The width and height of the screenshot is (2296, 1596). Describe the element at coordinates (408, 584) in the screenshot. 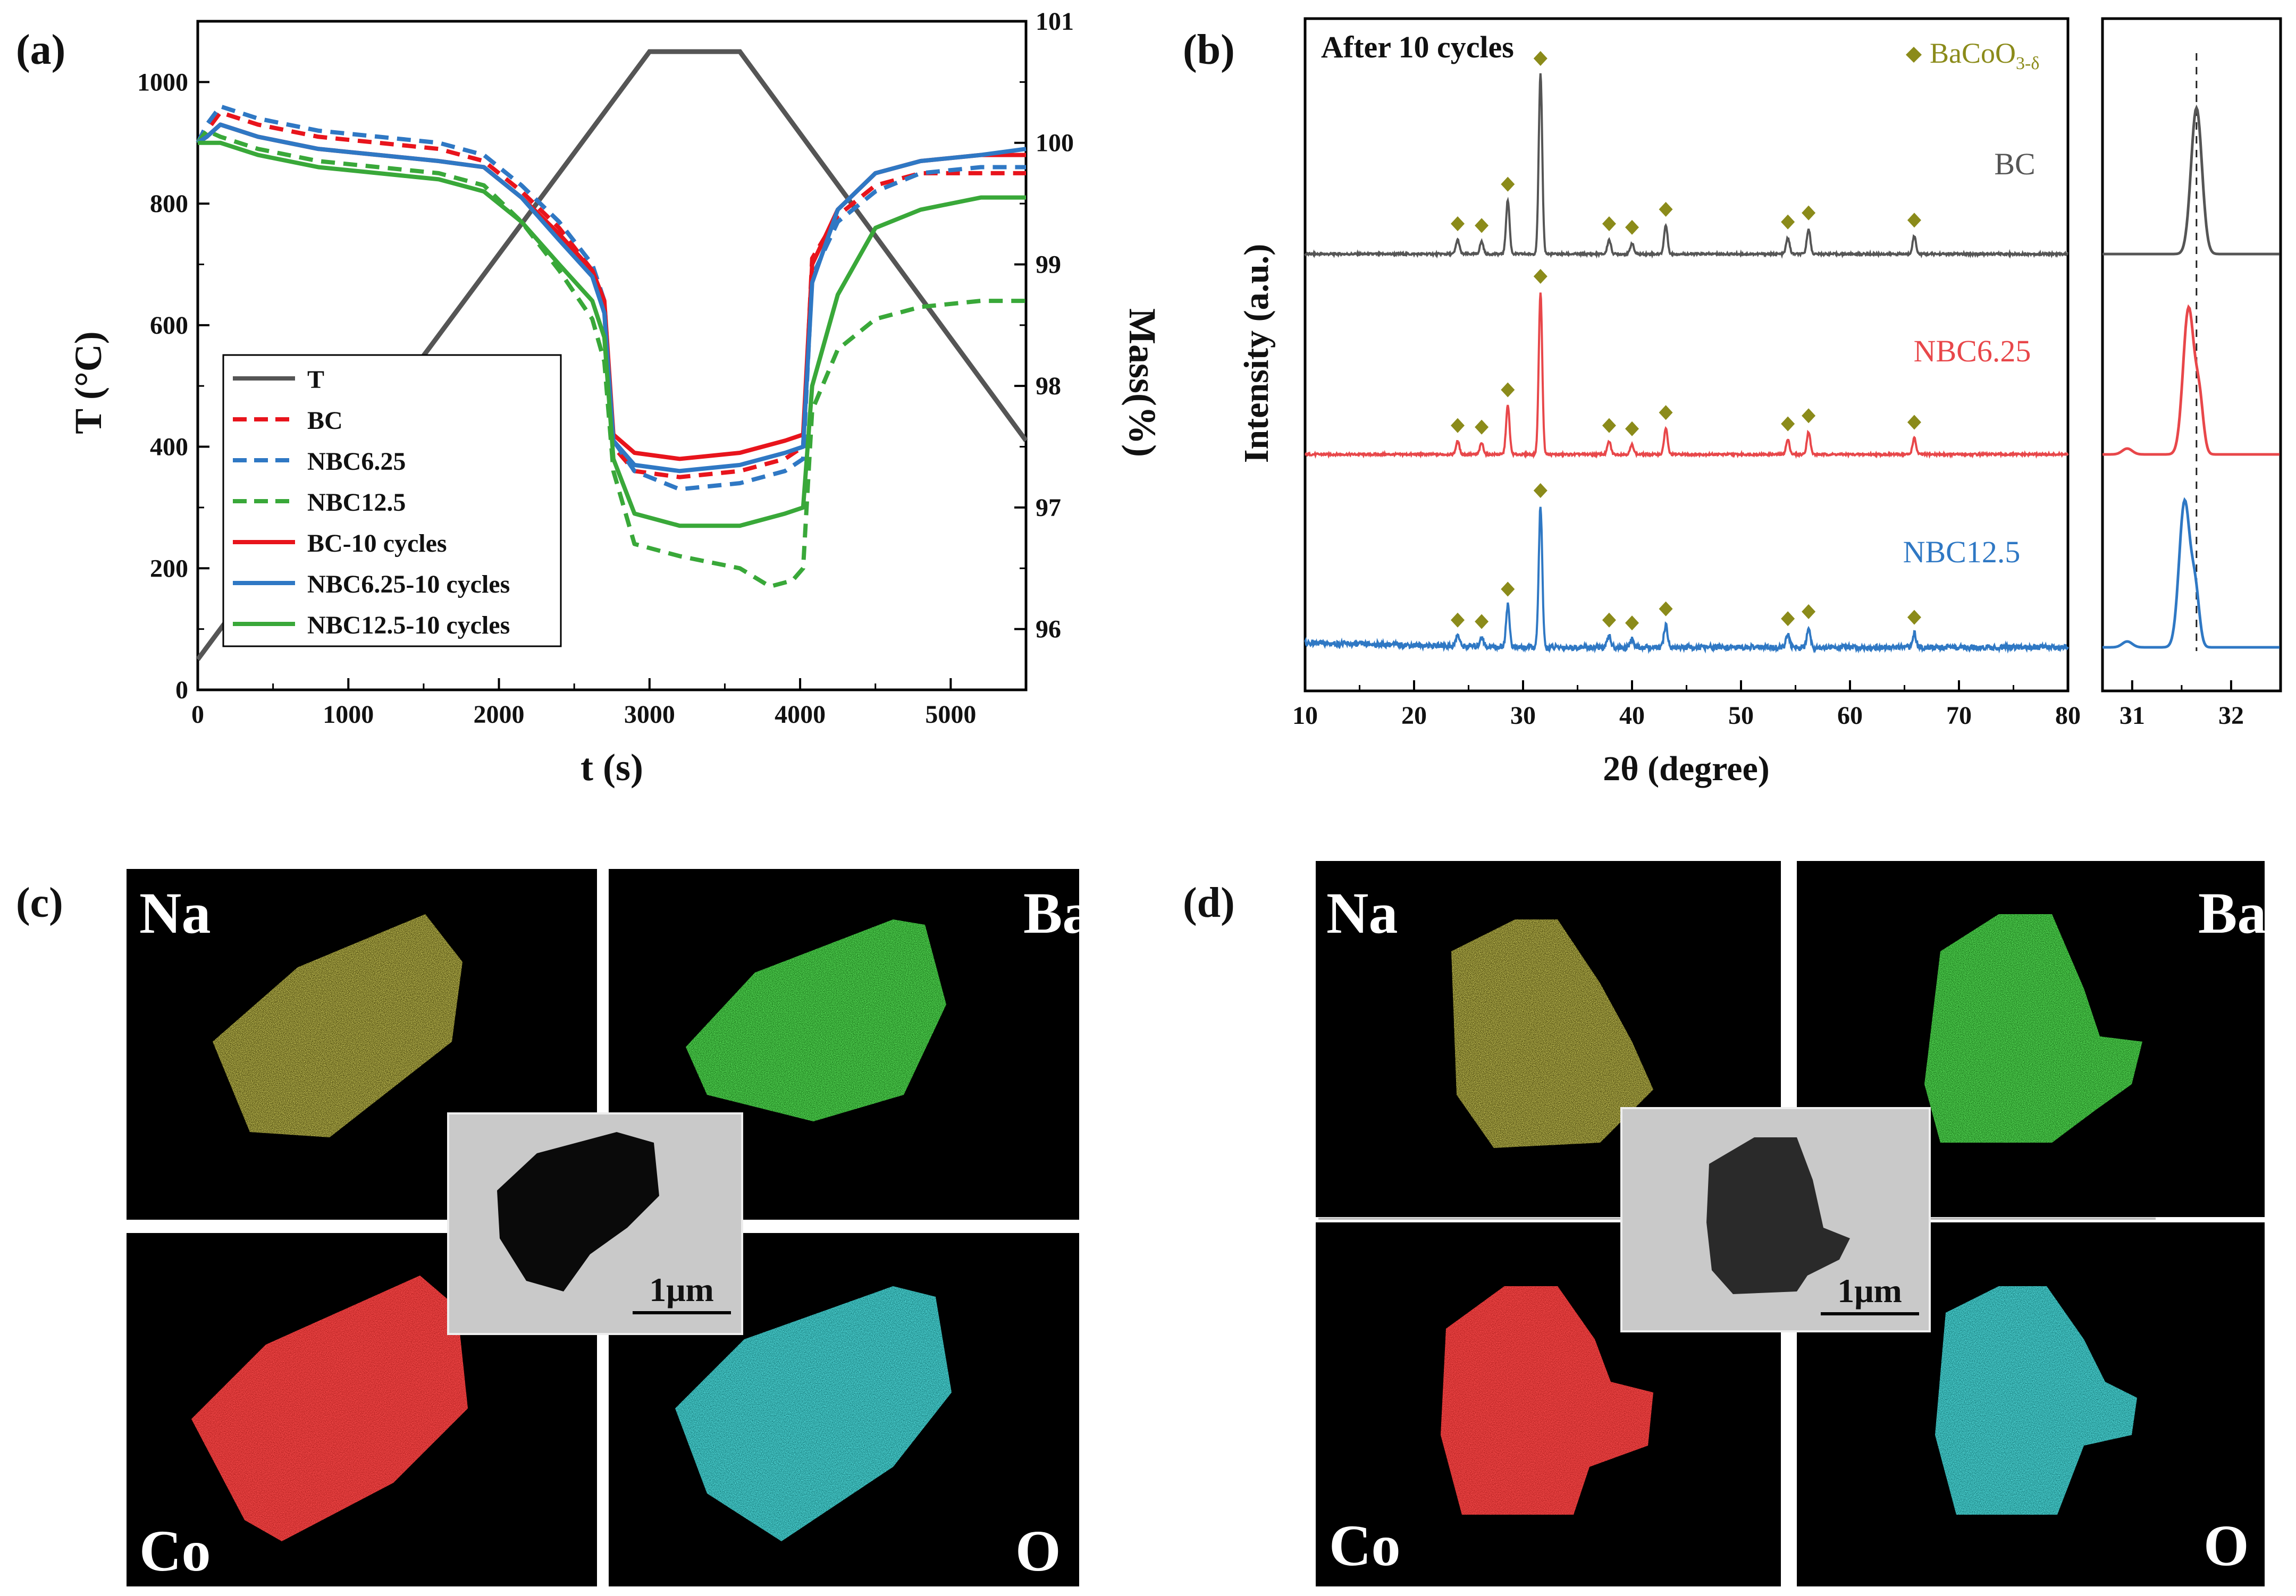

I see `legend-label-5: NBC6.25-10 cycles` at that location.